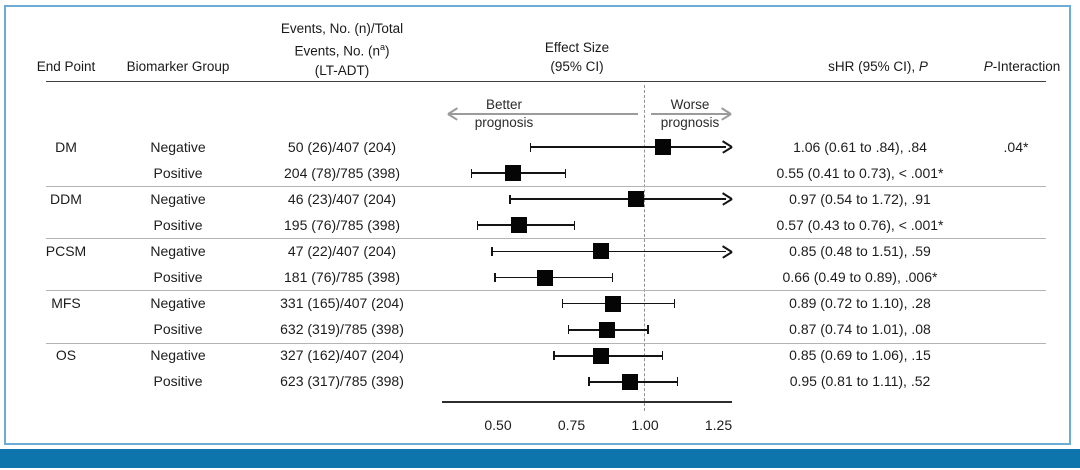 This screenshot has width=1080, height=470. I want to click on better-label-line2: prognosis, so click(504, 122).